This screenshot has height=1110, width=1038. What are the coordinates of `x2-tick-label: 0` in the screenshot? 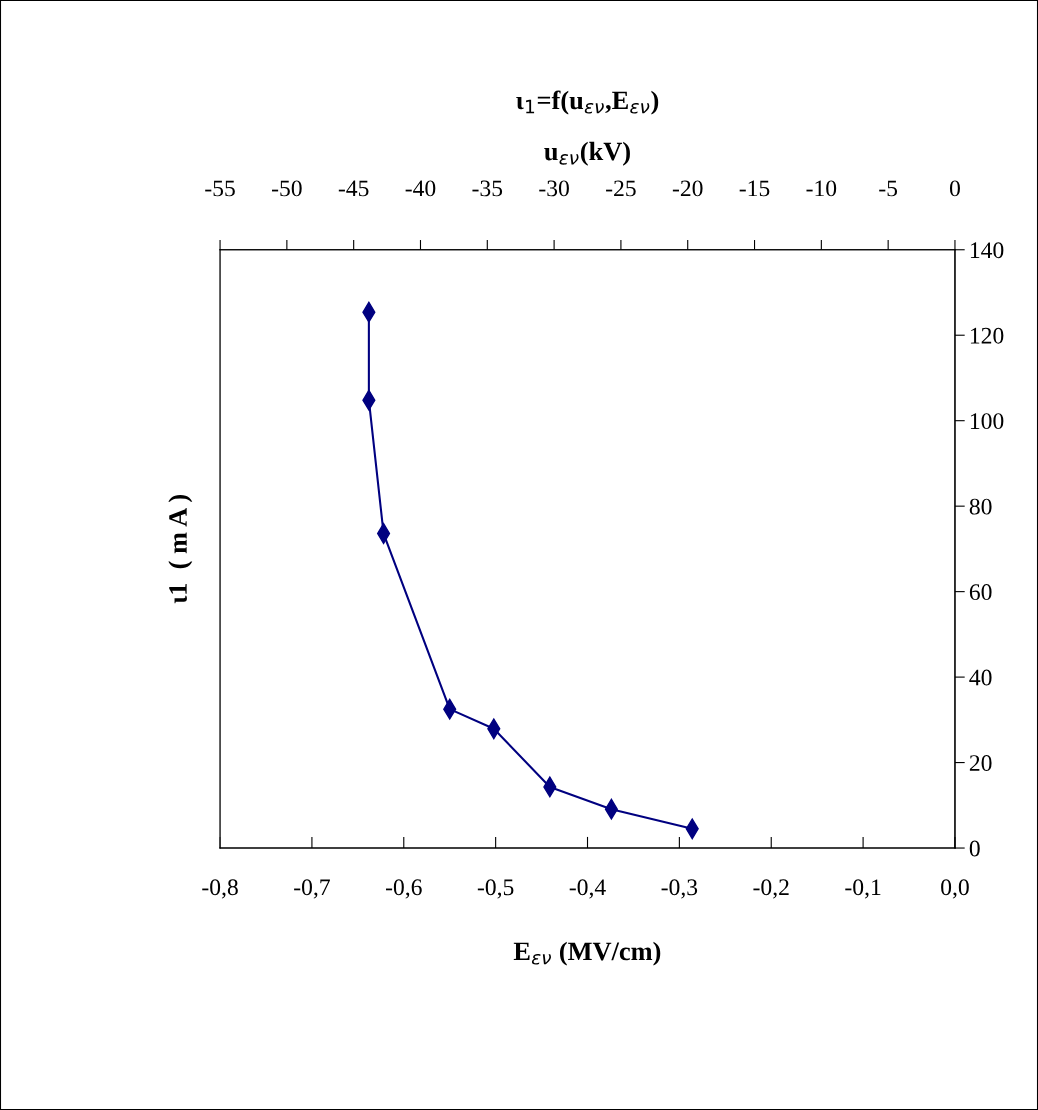 It's located at (954, 188).